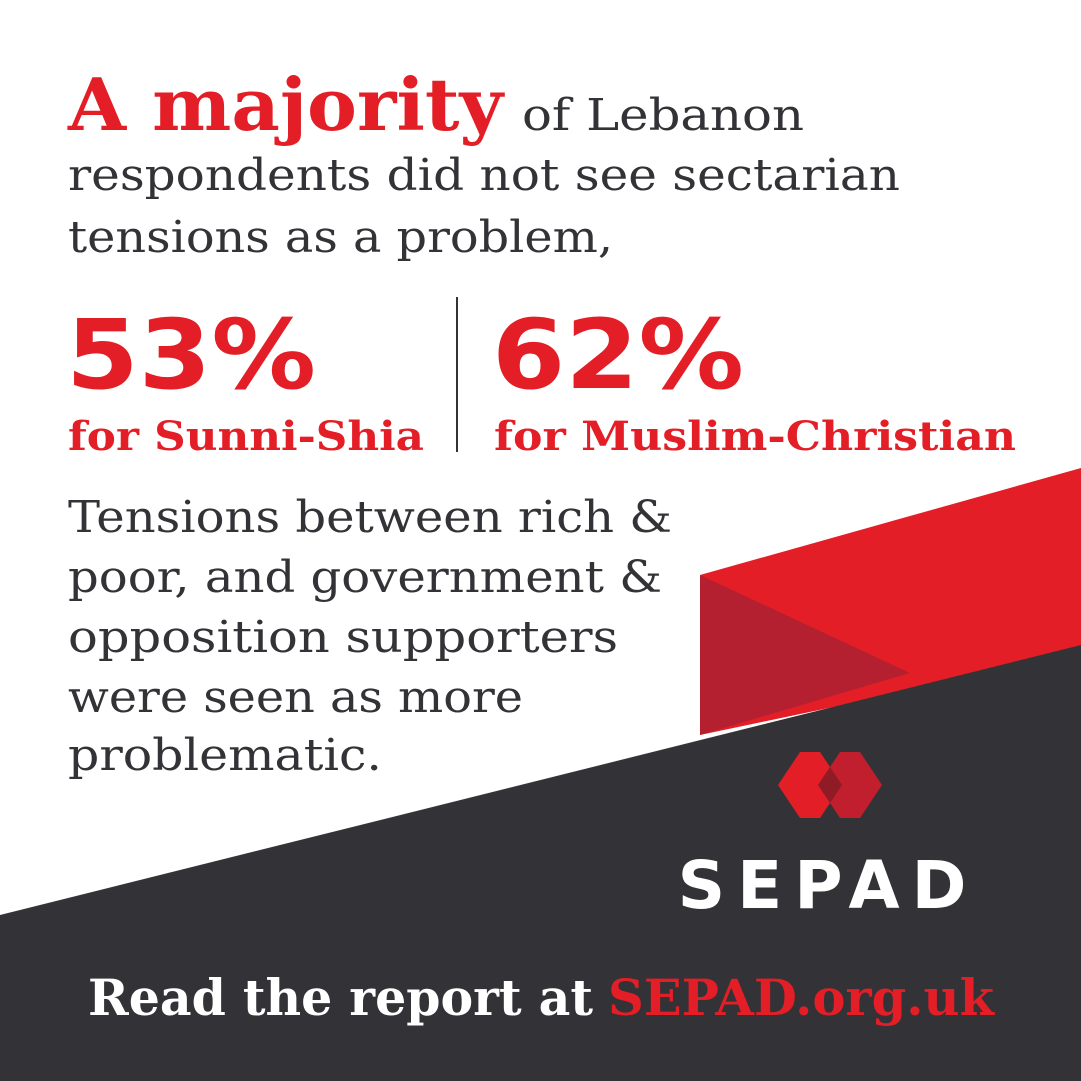  I want to click on stat-figure: 53%, so click(191, 355).